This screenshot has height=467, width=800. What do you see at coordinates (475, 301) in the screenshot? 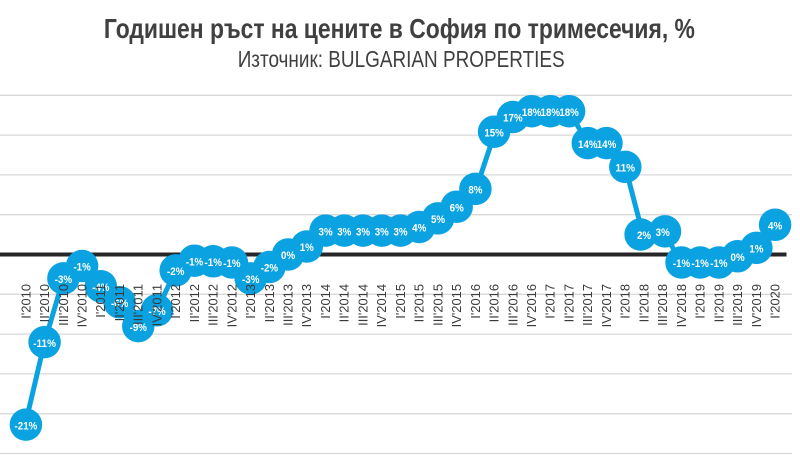
I see `svg-text: I'2016` at bounding box center [475, 301].